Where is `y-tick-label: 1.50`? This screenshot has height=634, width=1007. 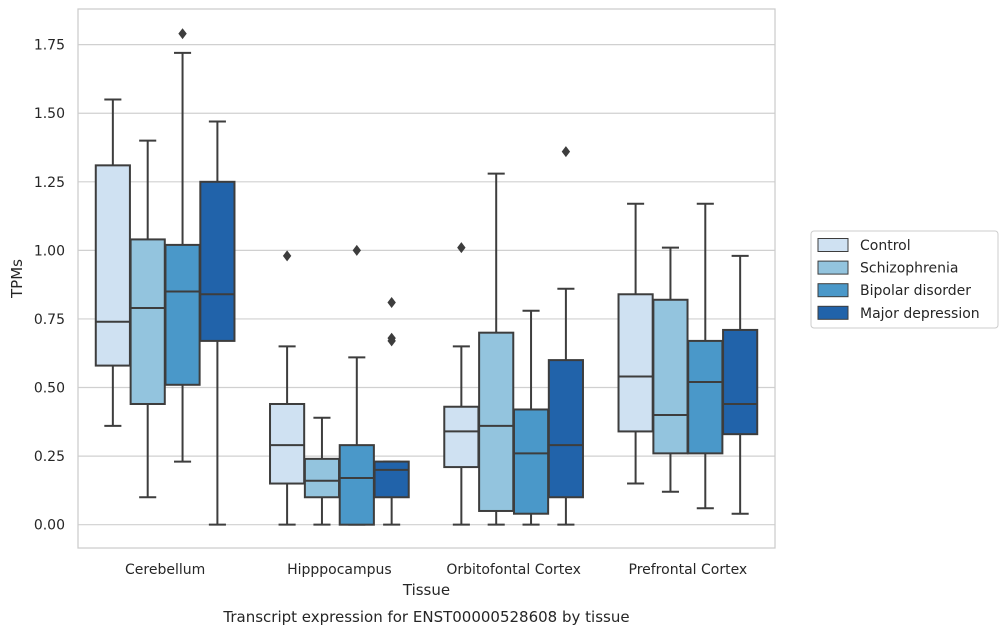 y-tick-label: 1.50 is located at coordinates (49, 114).